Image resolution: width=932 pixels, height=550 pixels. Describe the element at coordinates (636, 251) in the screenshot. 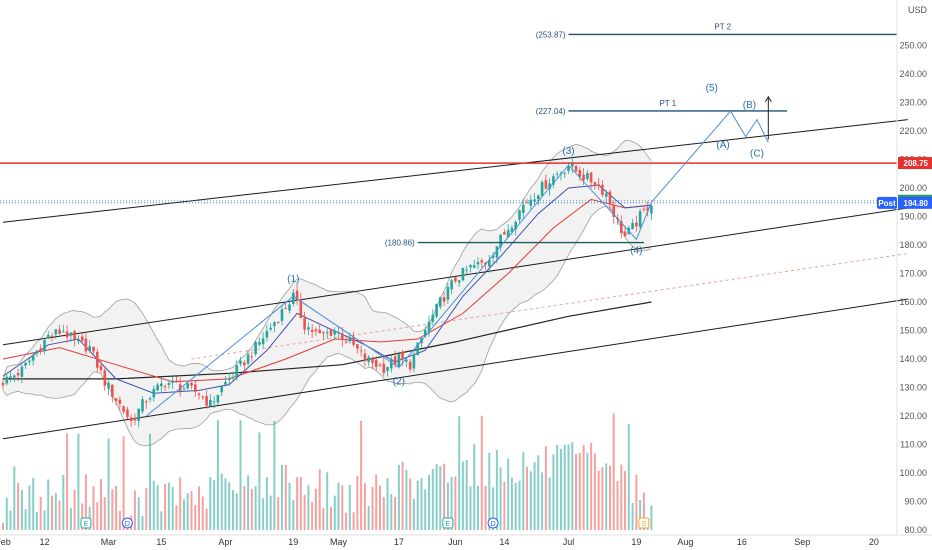

I see `wave-label: (4)` at that location.